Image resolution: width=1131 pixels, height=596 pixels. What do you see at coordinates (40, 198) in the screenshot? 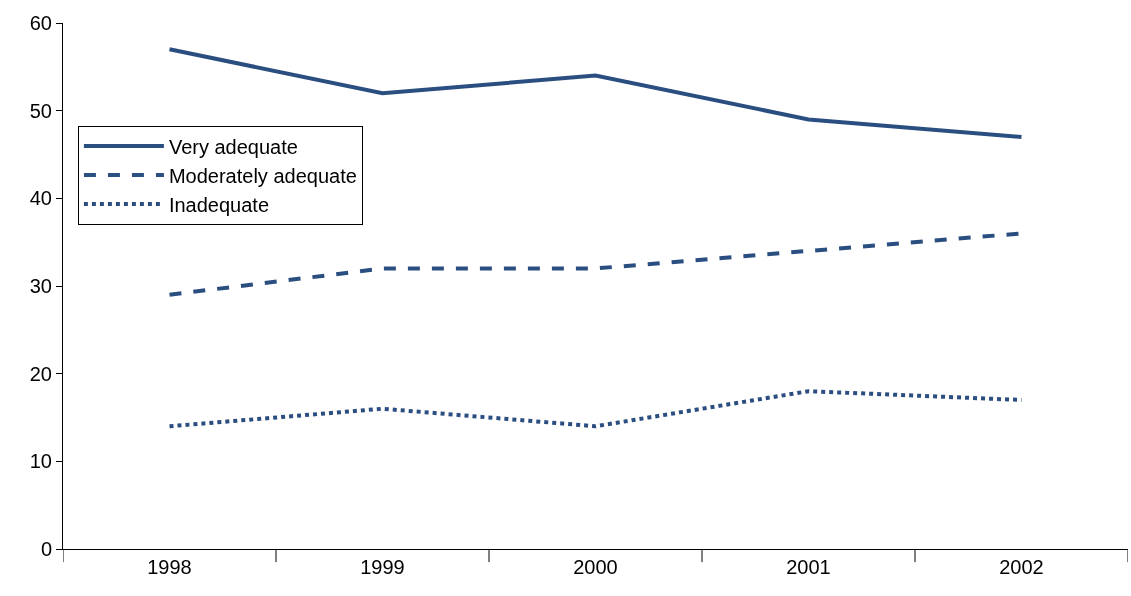
I see `y-tick-label: 40` at bounding box center [40, 198].